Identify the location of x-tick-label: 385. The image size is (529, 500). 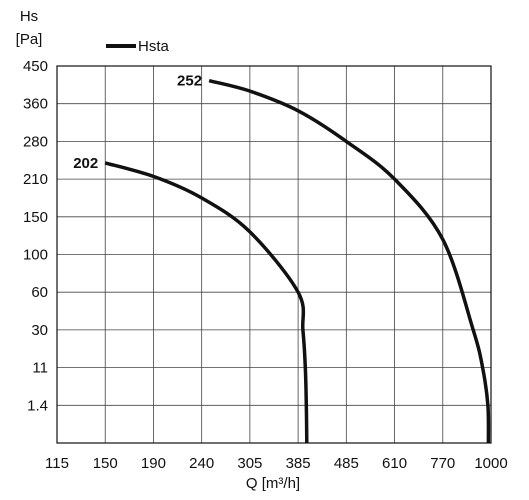
(298, 463).